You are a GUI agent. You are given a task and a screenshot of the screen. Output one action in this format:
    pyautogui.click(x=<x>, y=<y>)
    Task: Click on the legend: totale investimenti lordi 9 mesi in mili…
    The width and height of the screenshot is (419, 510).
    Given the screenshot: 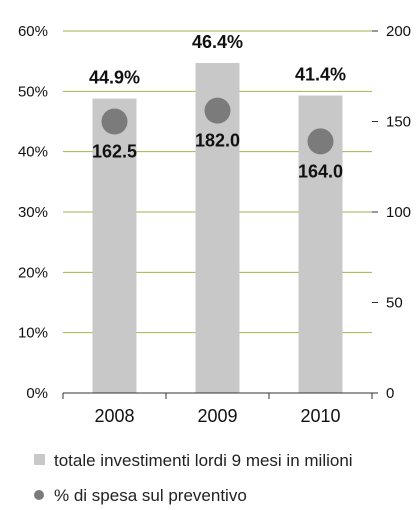 What is the action you would take?
    pyautogui.click(x=193, y=478)
    